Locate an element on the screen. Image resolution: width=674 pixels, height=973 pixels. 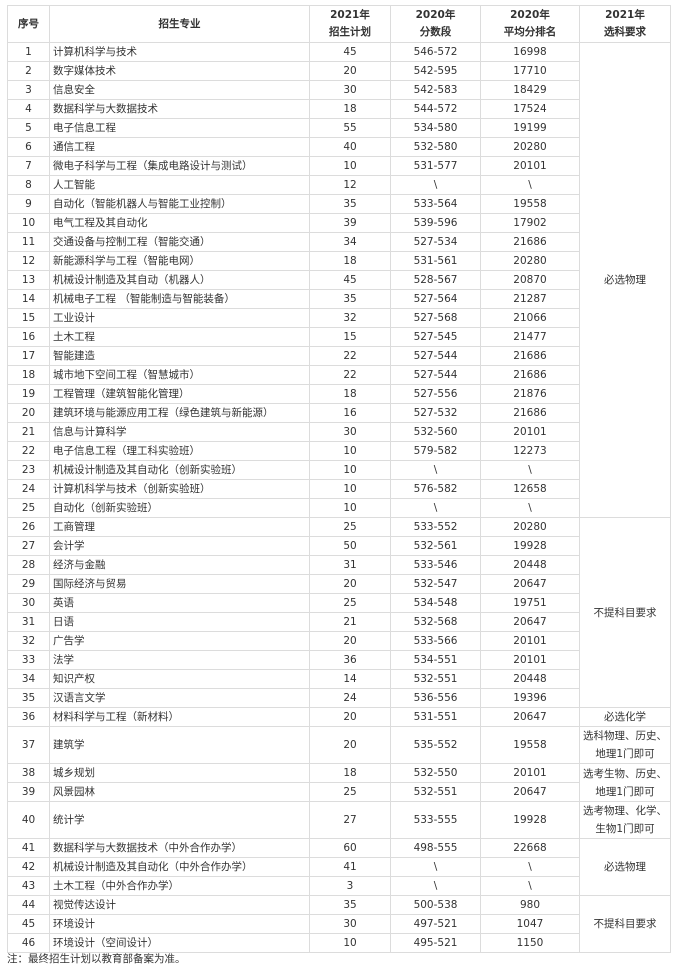
cell-score-range: 528-567 is located at coordinates (435, 280).